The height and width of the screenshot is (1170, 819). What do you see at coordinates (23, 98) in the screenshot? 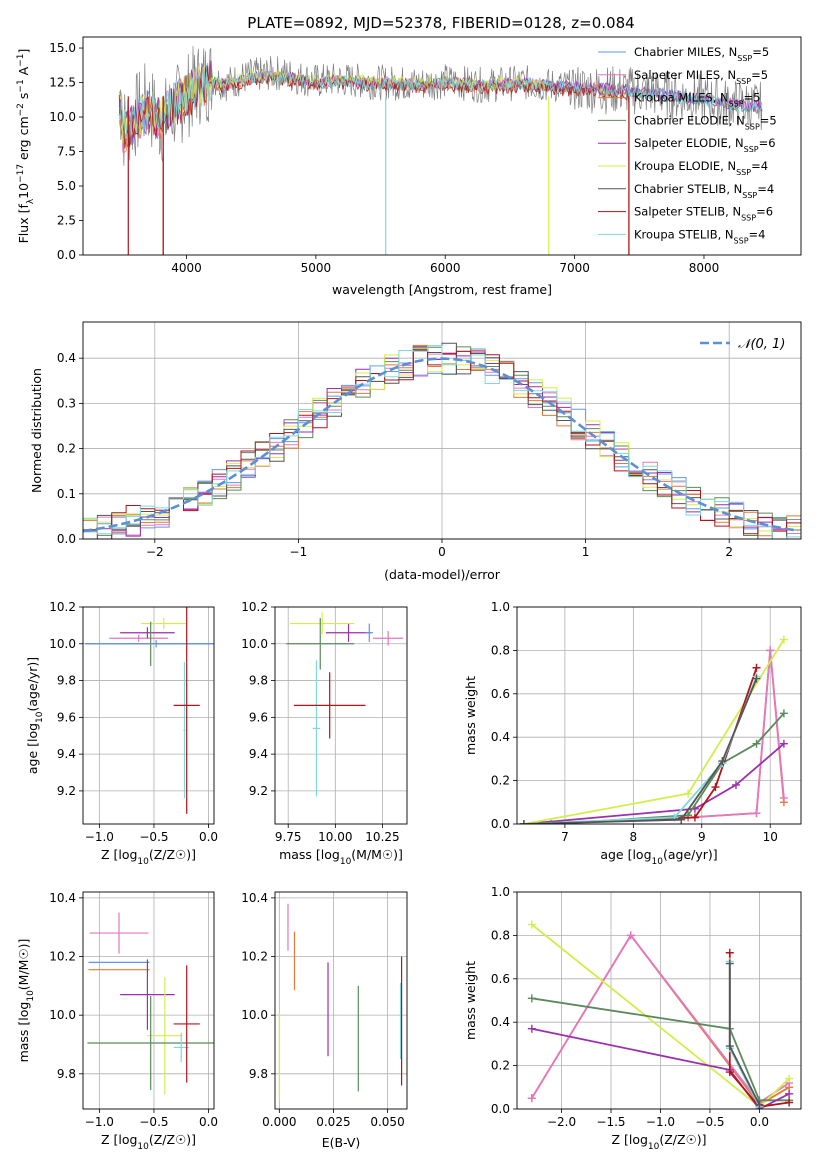
I see `label-part: s` at bounding box center [23, 98].